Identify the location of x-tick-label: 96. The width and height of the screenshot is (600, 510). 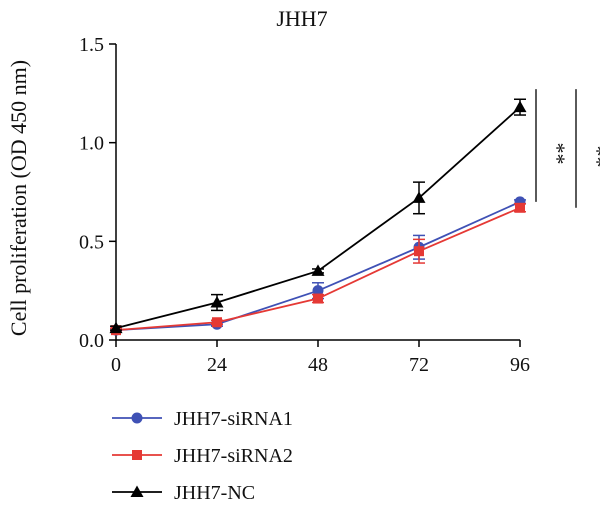
(520, 365).